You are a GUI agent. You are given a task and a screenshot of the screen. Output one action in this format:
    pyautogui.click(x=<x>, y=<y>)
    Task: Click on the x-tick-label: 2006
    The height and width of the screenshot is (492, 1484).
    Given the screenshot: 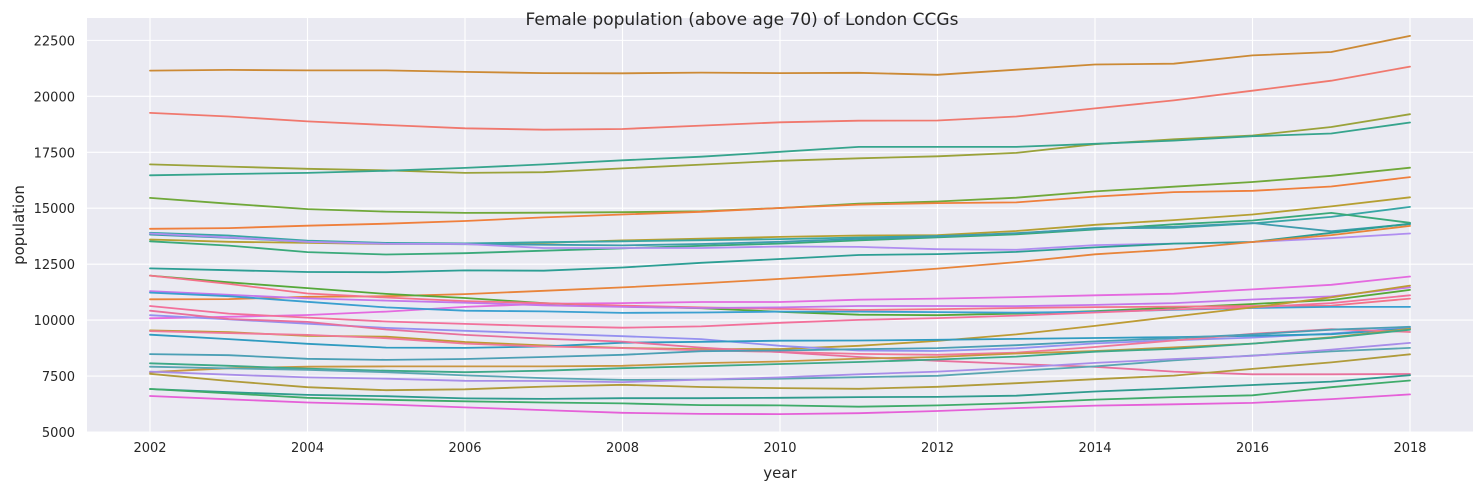 What is the action you would take?
    pyautogui.click(x=464, y=448)
    